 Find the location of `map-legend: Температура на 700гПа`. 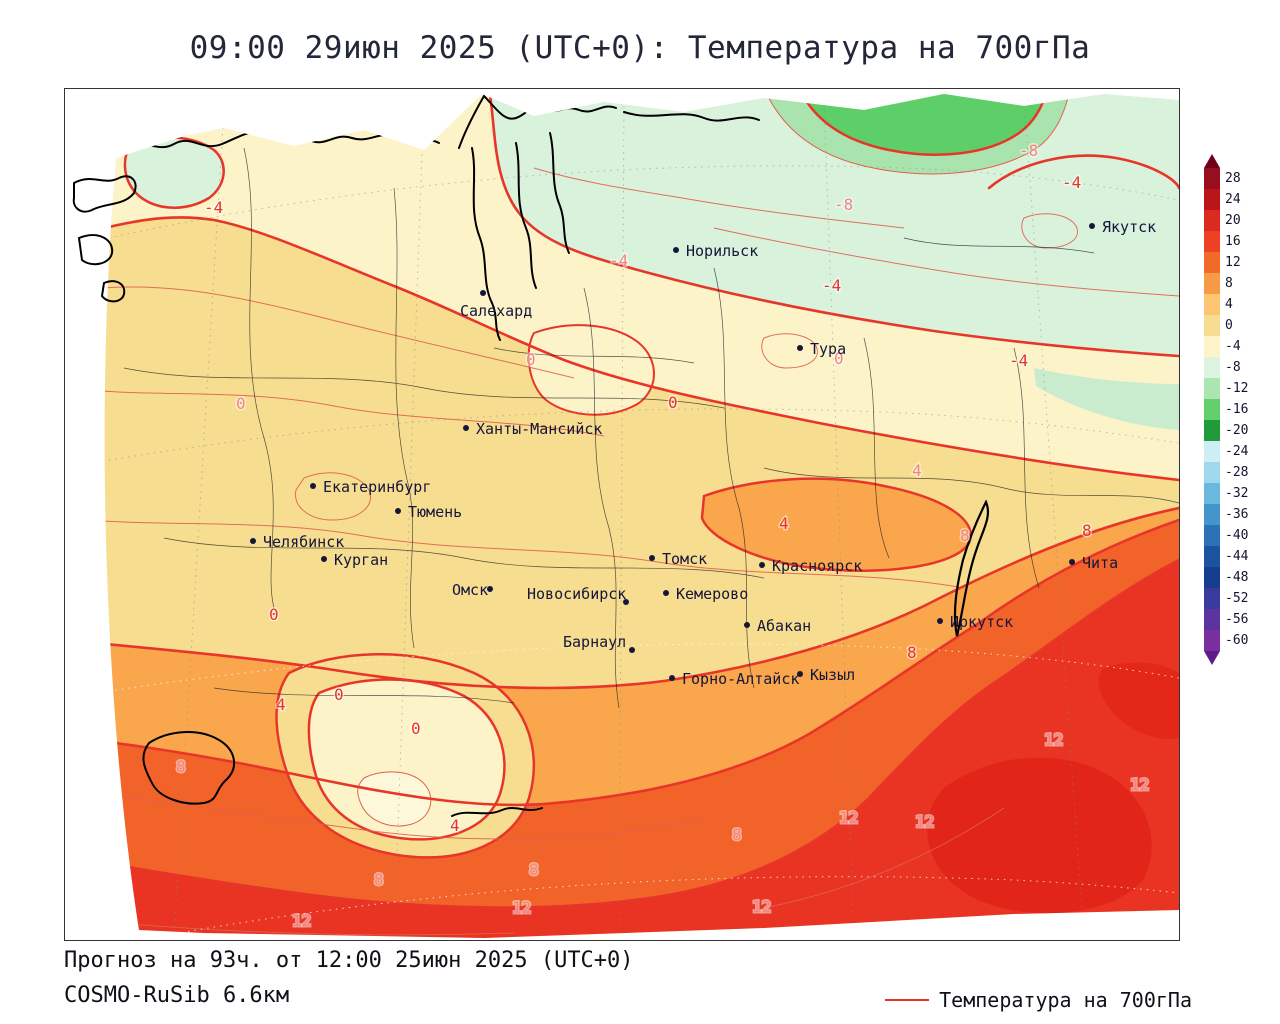

map-legend: Температура на 700гПа is located at coordinates (1038, 1000).